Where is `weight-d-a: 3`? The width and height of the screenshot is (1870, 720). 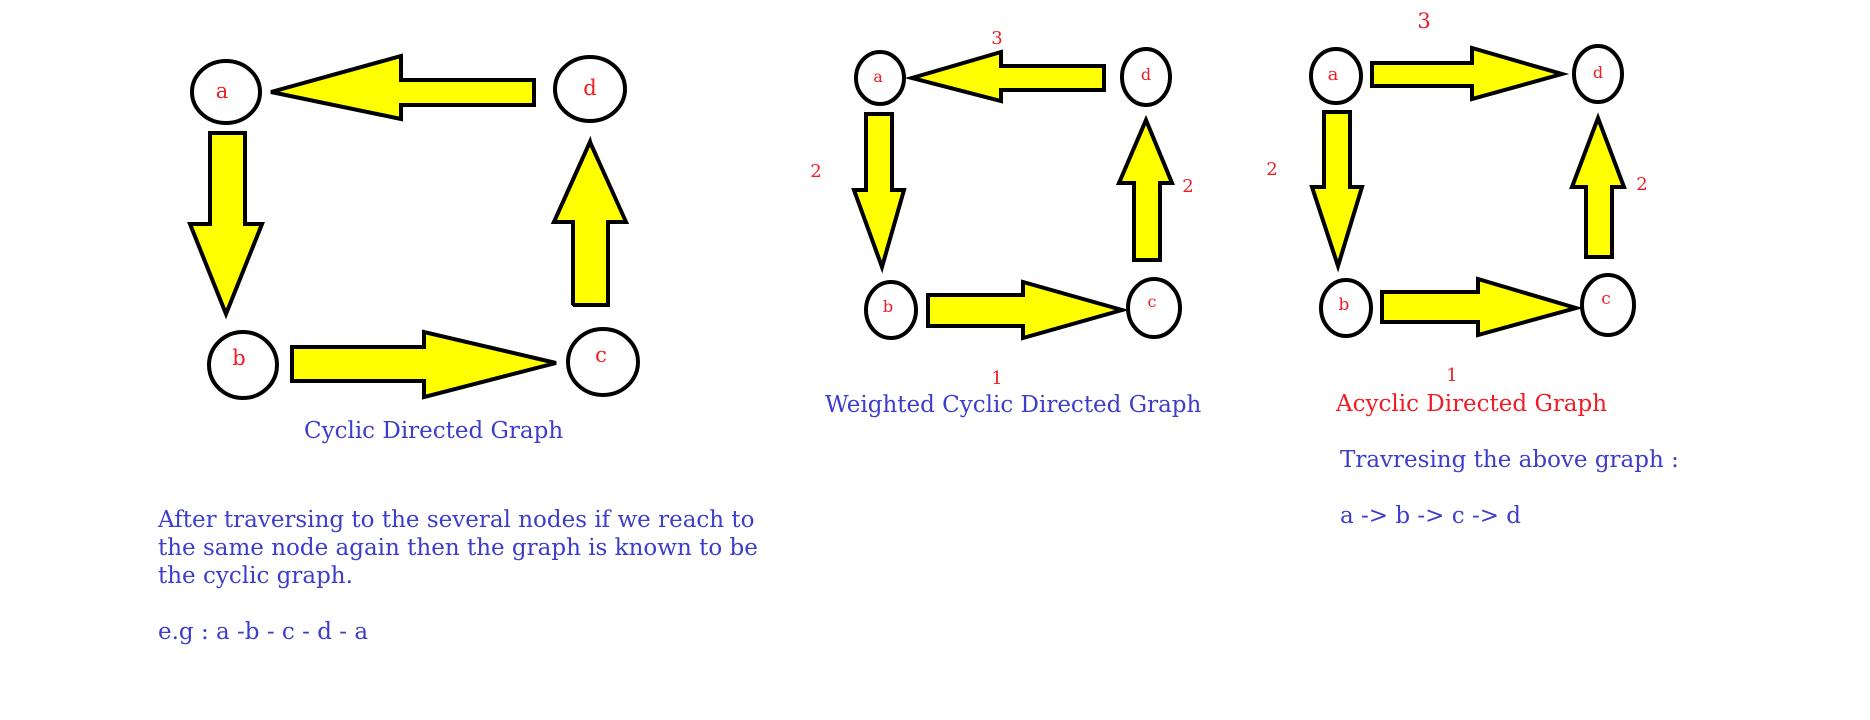 weight-d-a: 3 is located at coordinates (996, 38).